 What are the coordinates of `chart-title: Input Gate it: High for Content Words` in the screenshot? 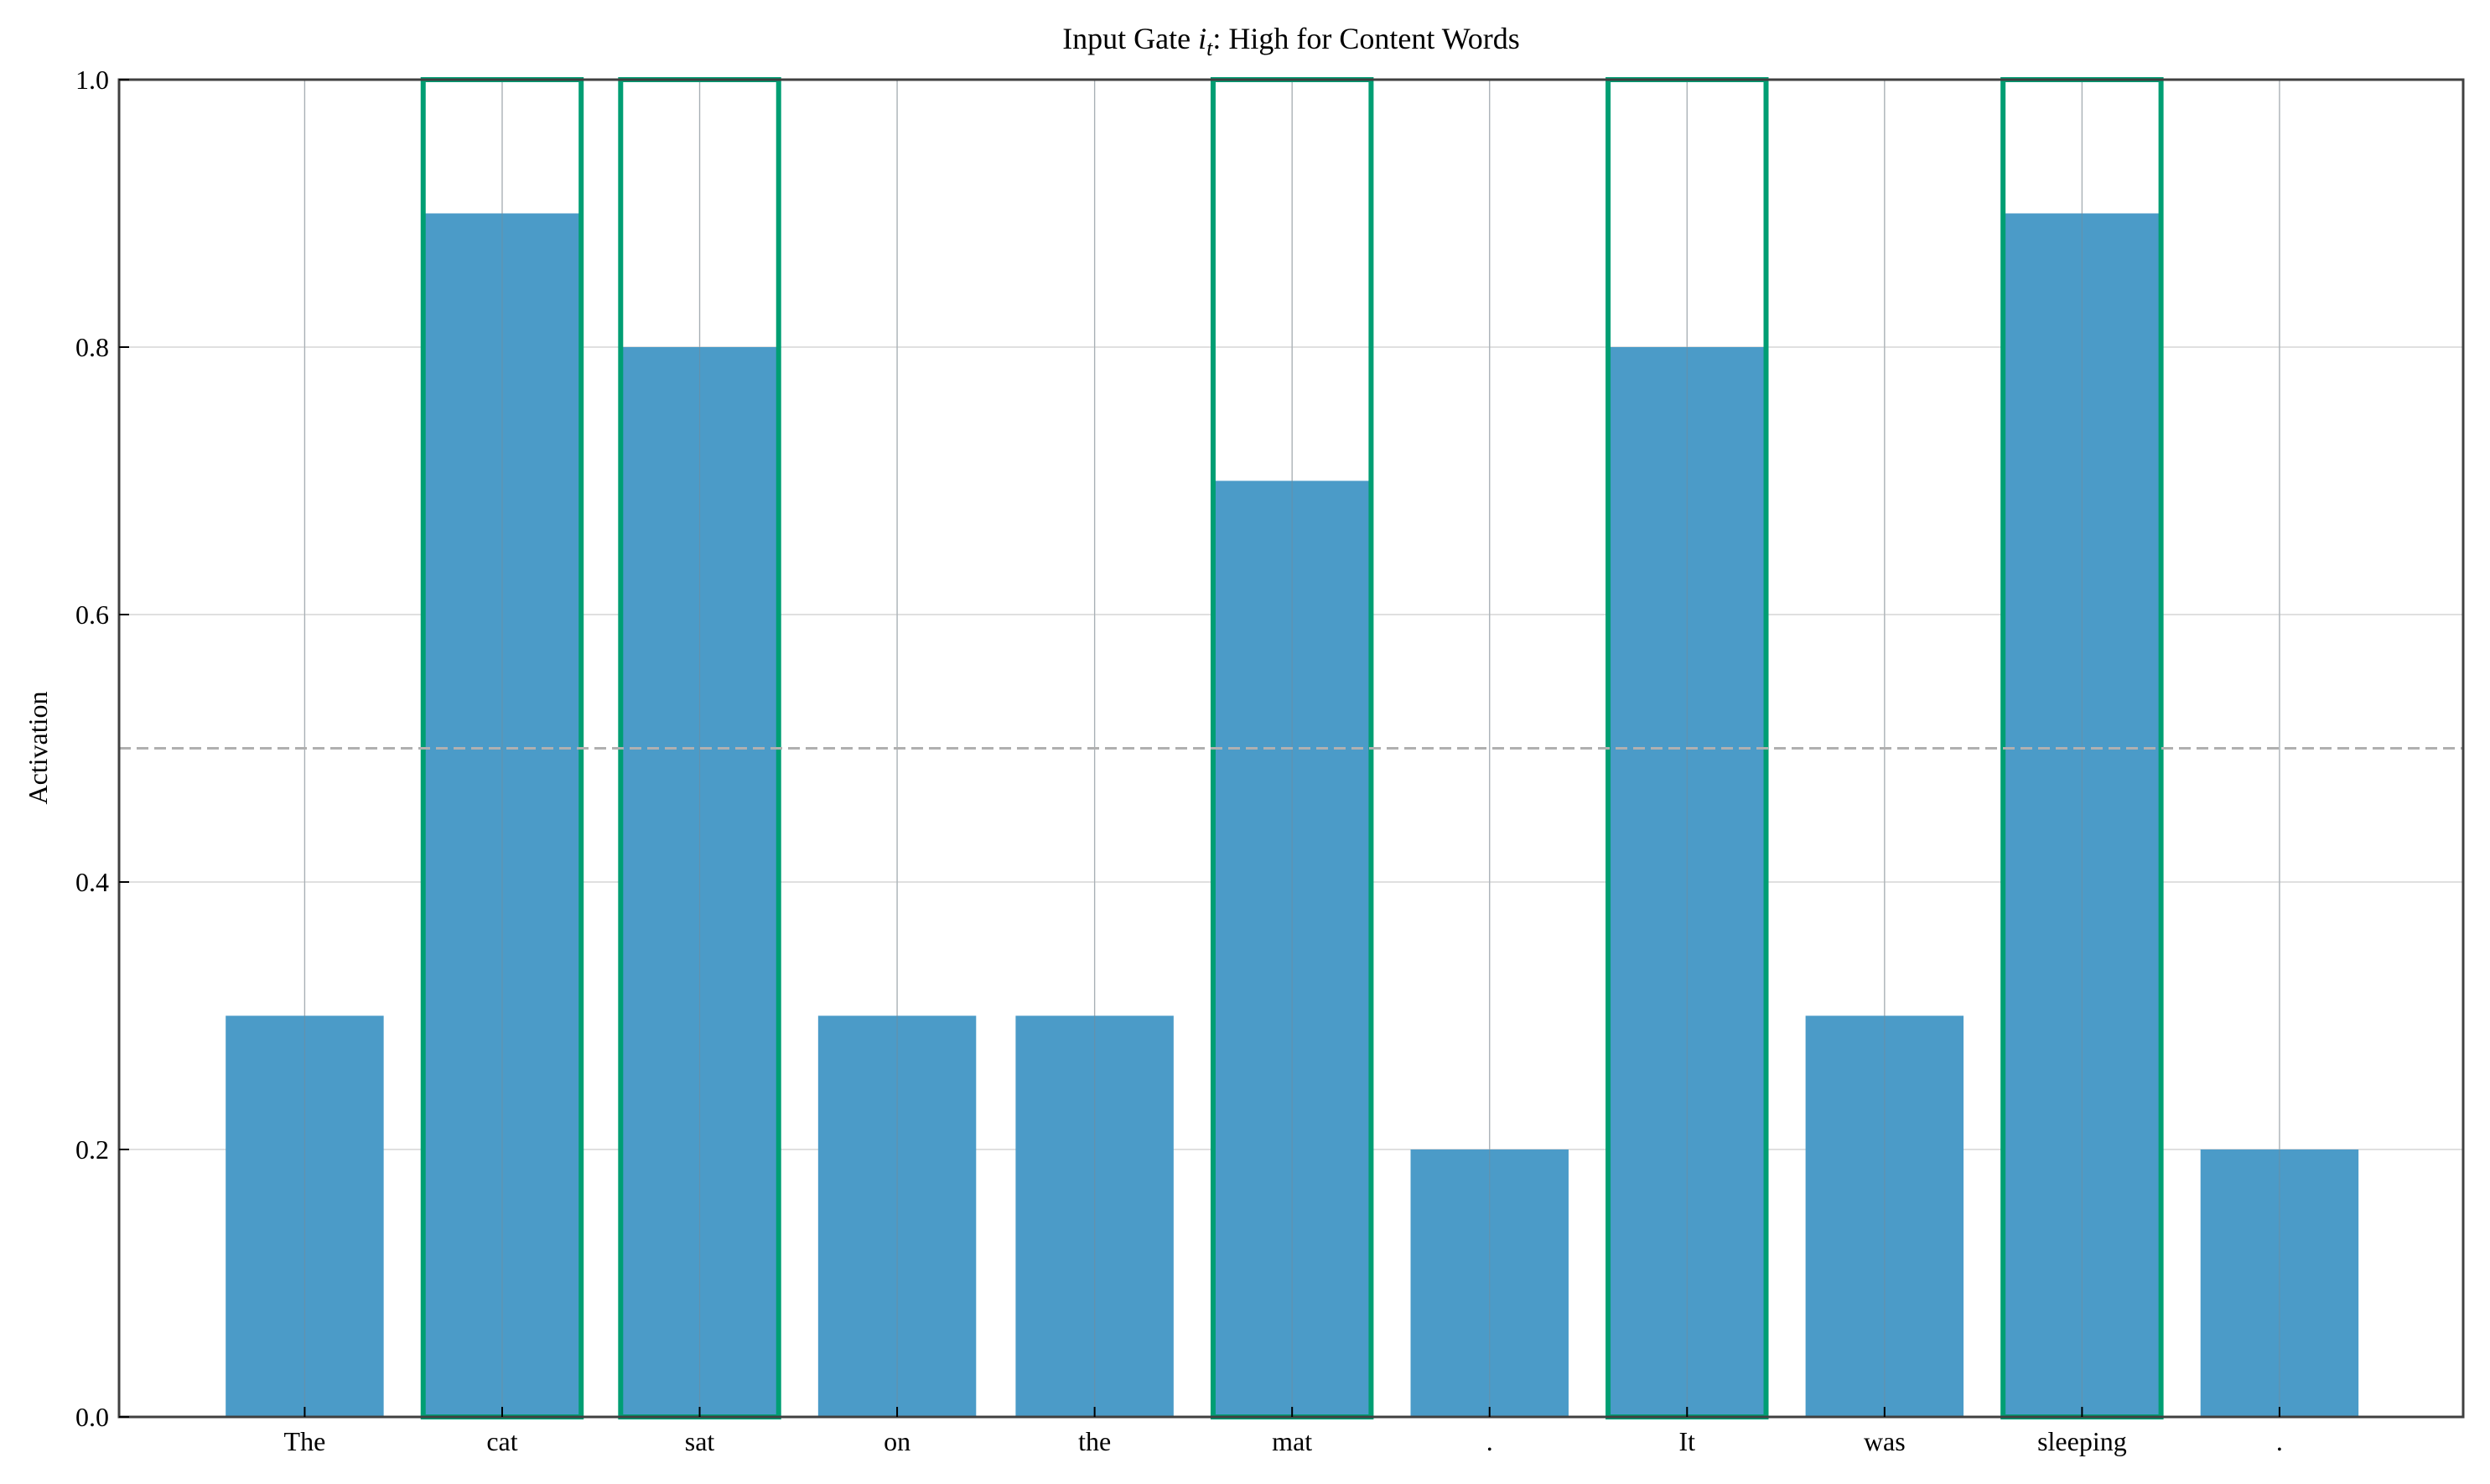 It's located at (1291, 41).